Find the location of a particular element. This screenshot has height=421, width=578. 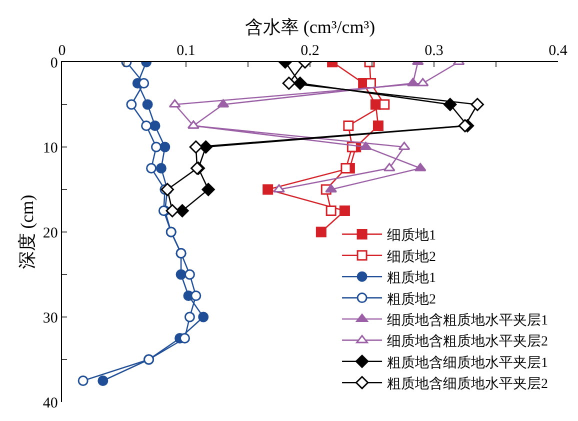

y-axis-title: 深度 (cm) is located at coordinates (27, 232).